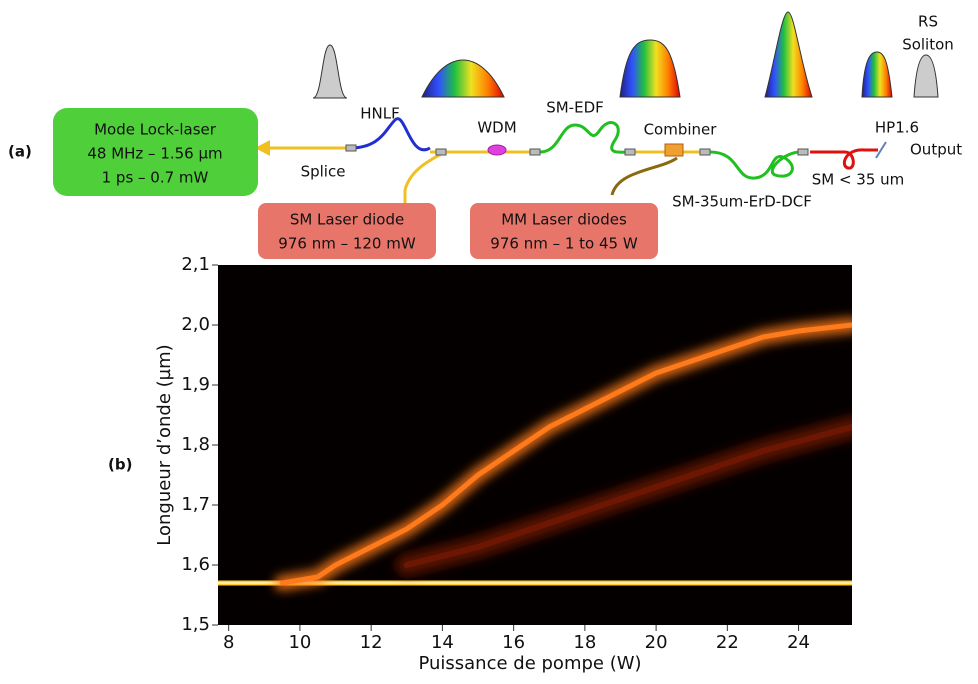 This screenshot has height=684, width=978. What do you see at coordinates (228, 642) in the screenshot?
I see `x-tick-label: 8` at bounding box center [228, 642].